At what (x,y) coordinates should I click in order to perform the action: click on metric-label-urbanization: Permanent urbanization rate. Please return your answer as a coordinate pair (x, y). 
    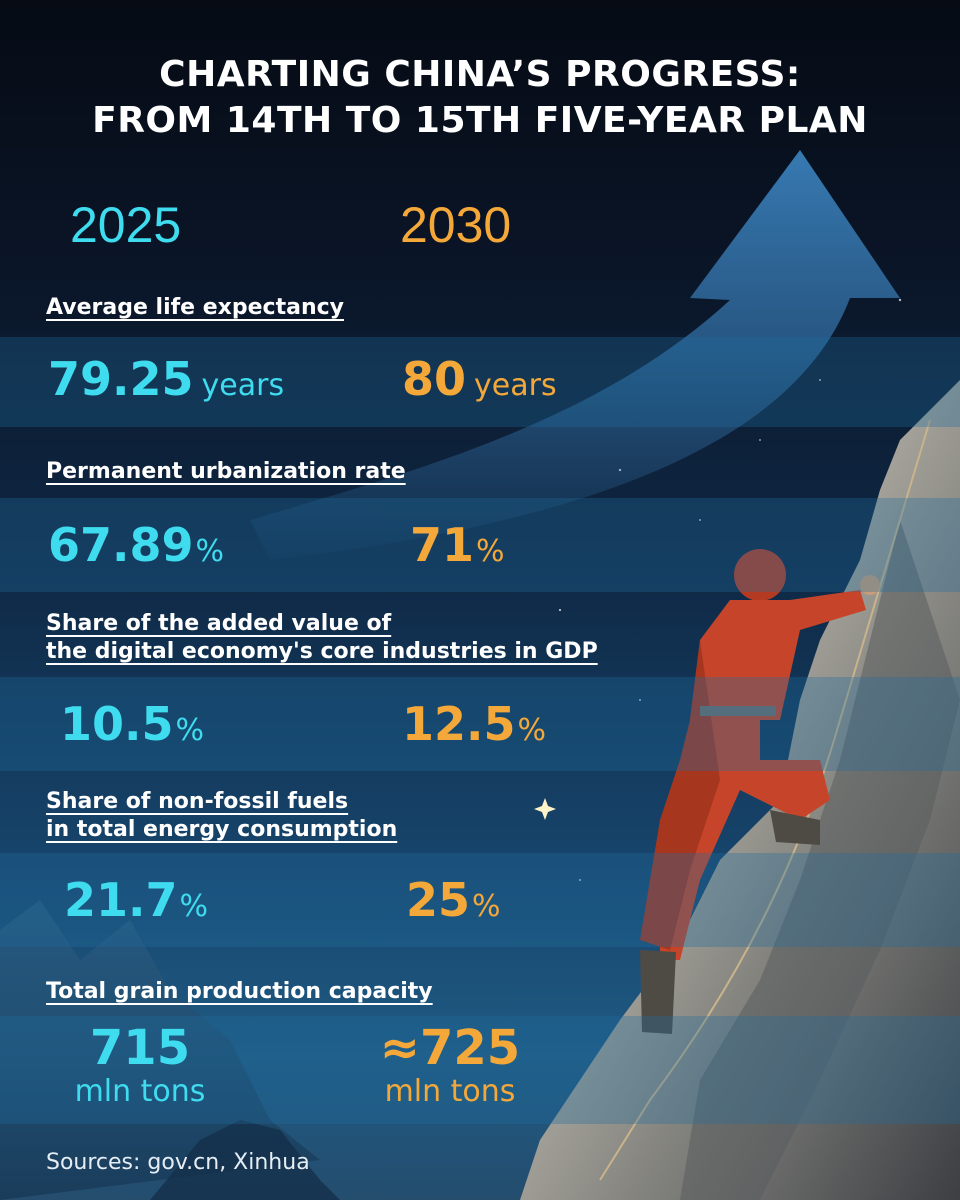
    Looking at the image, I should click on (226, 472).